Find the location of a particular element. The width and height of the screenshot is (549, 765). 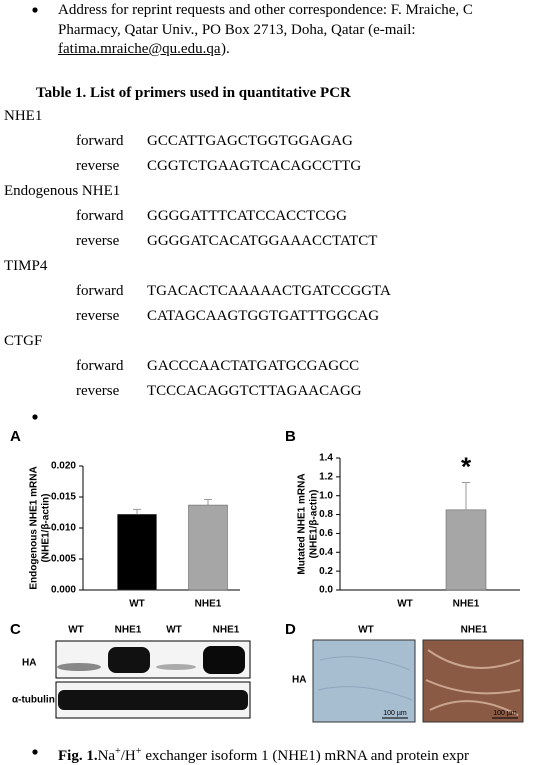

y-axis-label: Endogenous NHE1 mRNA is located at coordinates (34, 527).